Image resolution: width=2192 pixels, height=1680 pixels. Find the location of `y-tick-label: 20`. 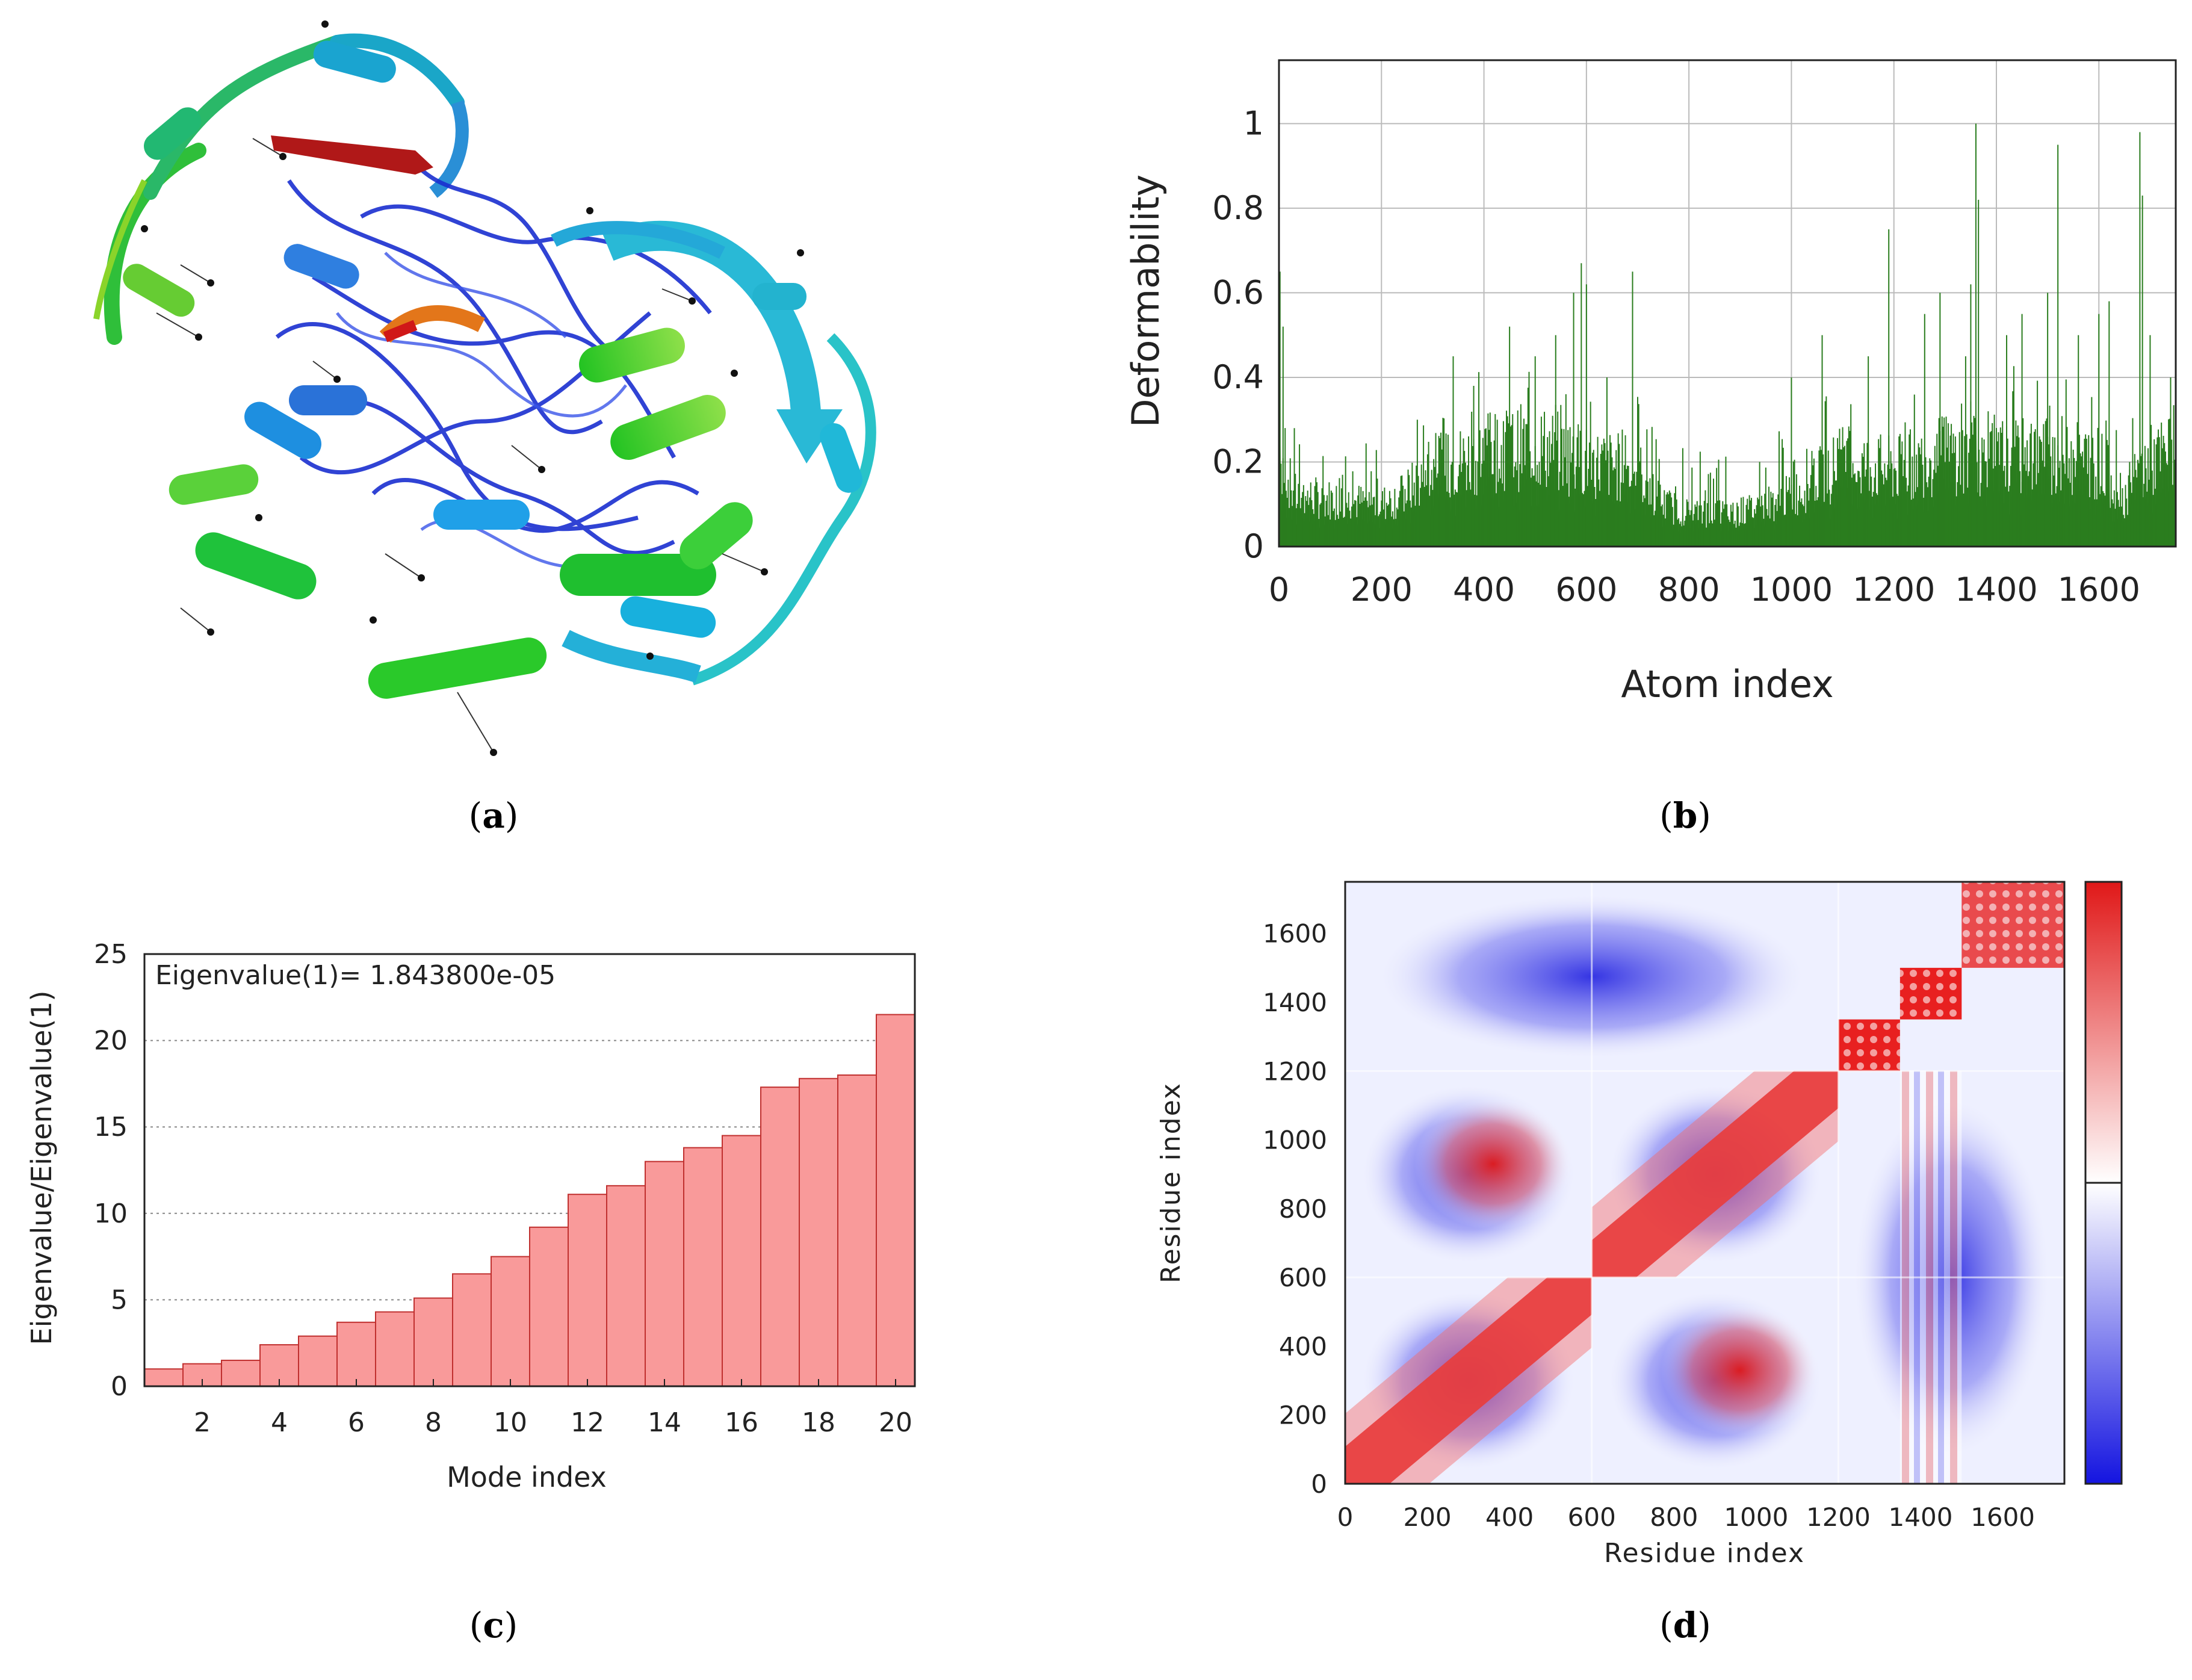

y-tick-label: 20 is located at coordinates (111, 1041).